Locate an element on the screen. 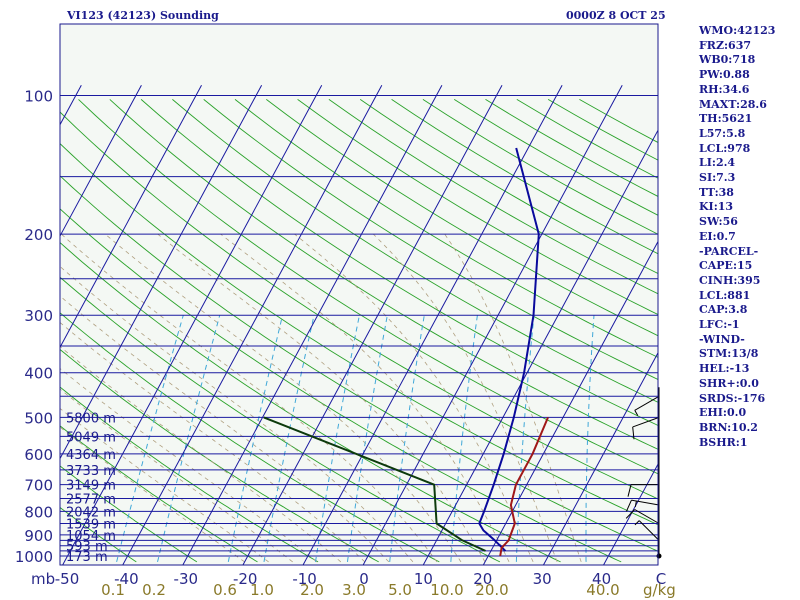  pressure-tick-label: 1000 is located at coordinates (34, 557).